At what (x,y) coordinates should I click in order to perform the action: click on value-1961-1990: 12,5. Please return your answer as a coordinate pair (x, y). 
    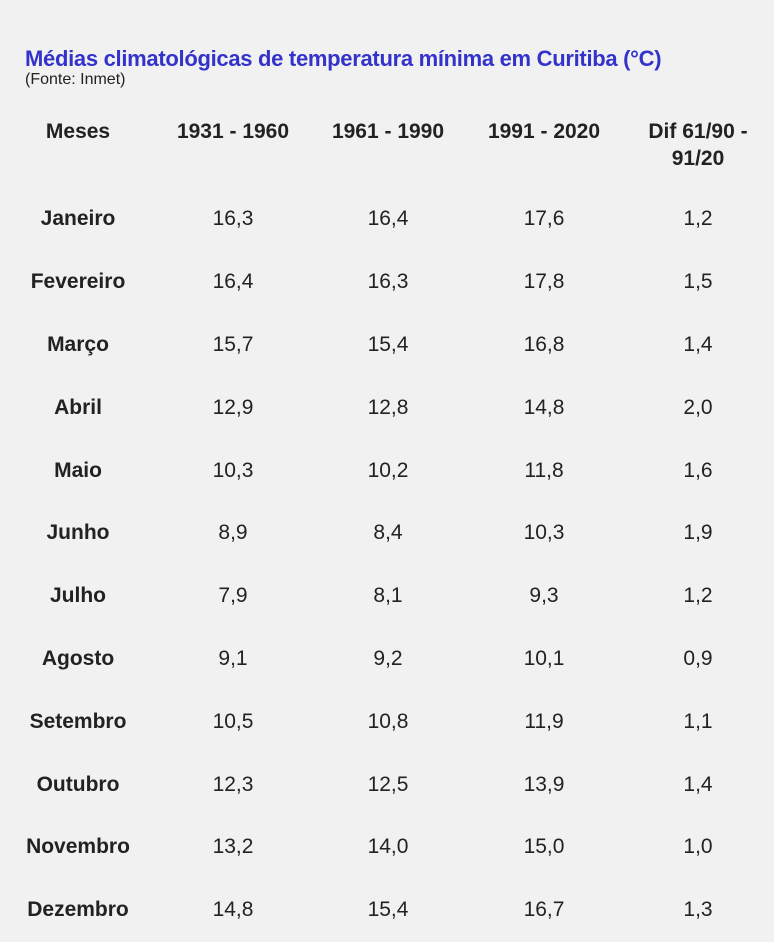
    Looking at the image, I should click on (388, 784).